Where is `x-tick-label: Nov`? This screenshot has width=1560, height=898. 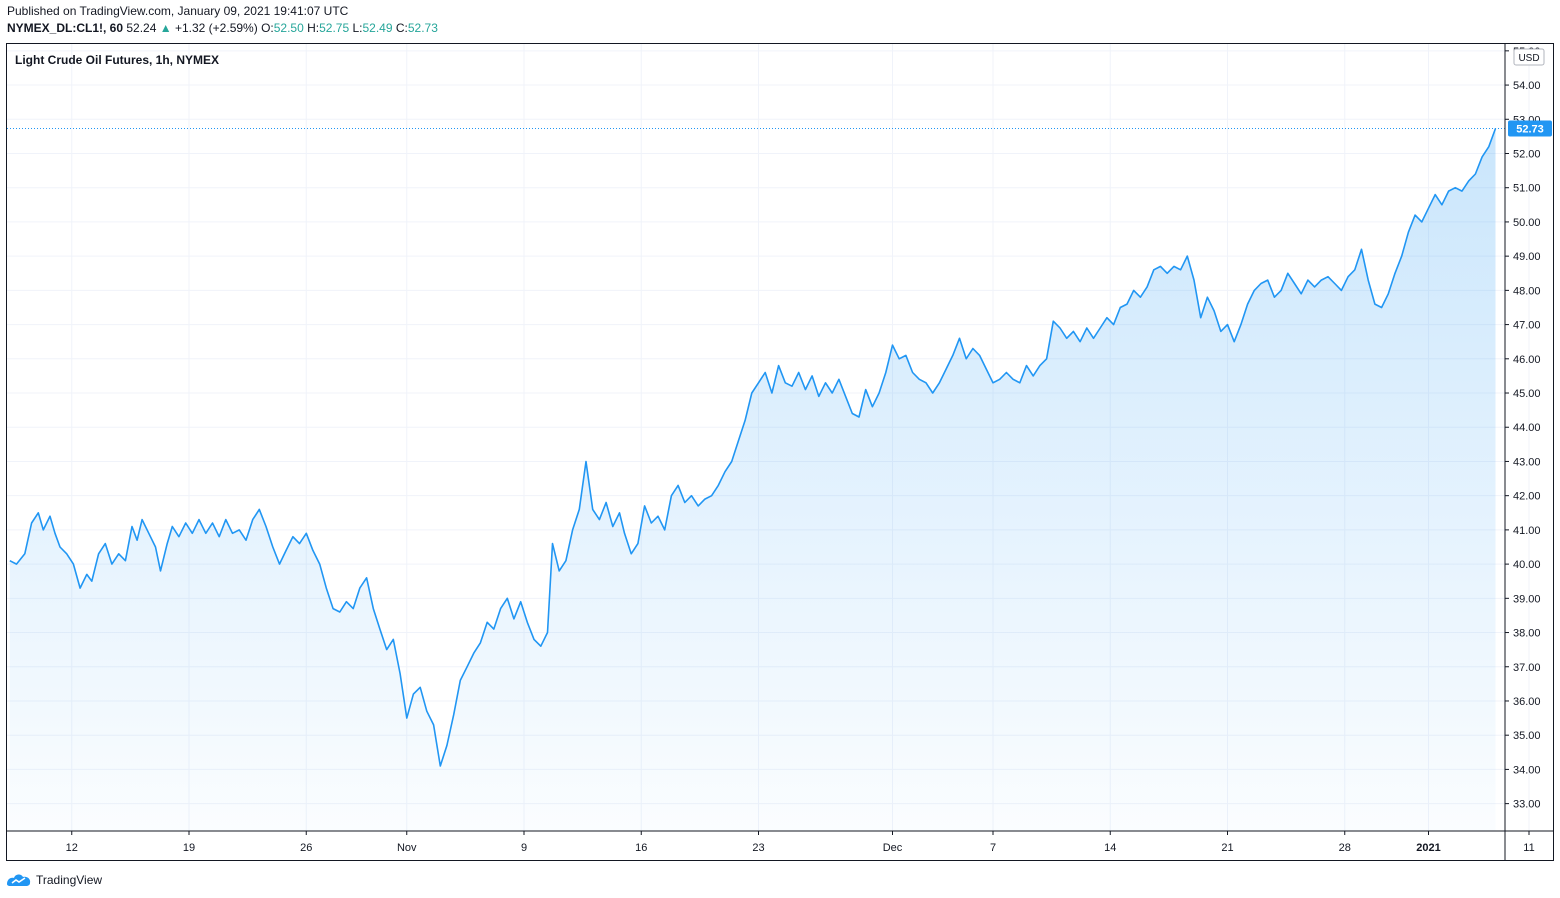 x-tick-label: Nov is located at coordinates (407, 848).